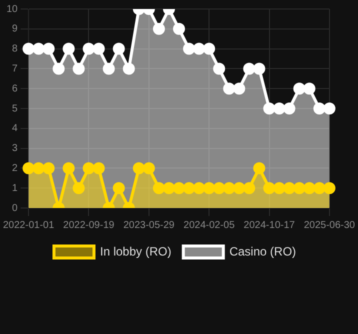 This screenshot has height=334, width=358. What do you see at coordinates (15, 29) in the screenshot?
I see `y-tick-label: 9` at bounding box center [15, 29].